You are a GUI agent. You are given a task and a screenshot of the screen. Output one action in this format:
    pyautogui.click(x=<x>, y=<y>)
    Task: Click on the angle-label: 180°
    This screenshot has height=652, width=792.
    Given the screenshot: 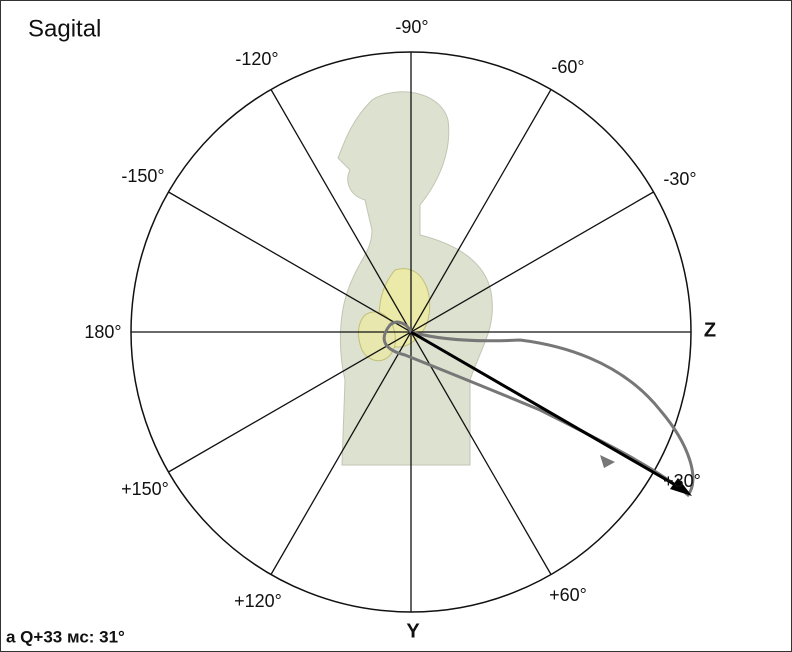 What is the action you would take?
    pyautogui.click(x=102, y=332)
    